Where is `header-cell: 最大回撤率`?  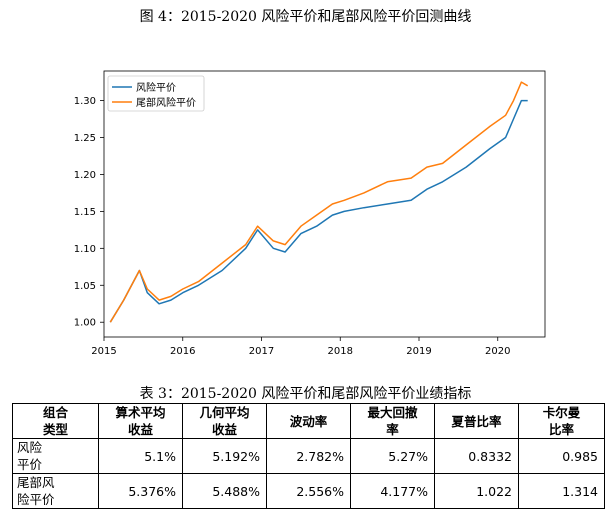 header-cell: 最大回撤率 is located at coordinates (392, 421).